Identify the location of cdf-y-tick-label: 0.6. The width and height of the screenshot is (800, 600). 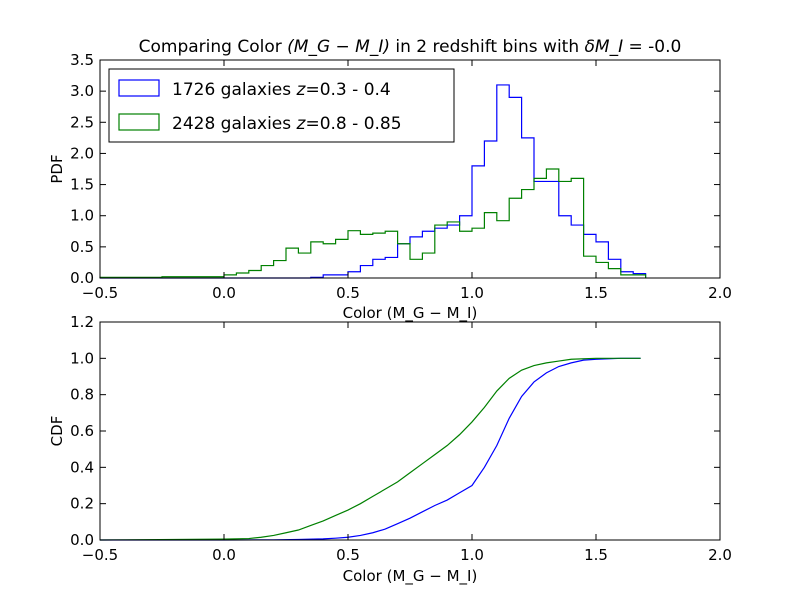
(82, 431).